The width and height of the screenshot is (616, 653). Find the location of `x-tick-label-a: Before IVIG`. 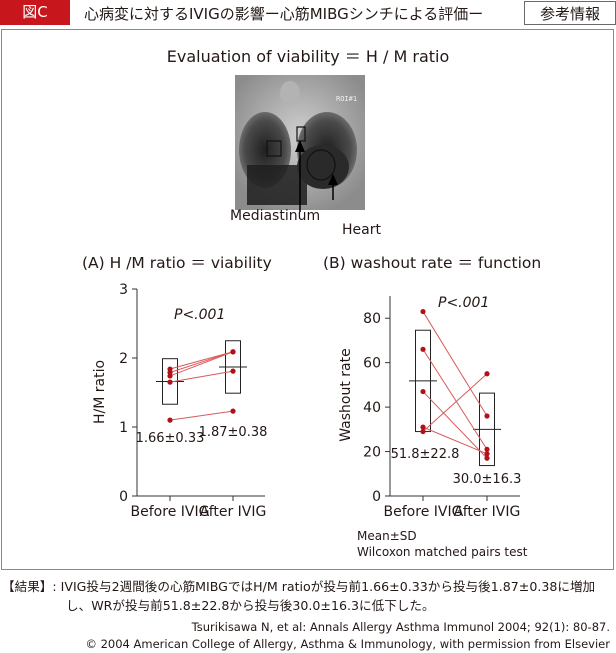

x-tick-label-a: Before IVIG is located at coordinates (170, 512).